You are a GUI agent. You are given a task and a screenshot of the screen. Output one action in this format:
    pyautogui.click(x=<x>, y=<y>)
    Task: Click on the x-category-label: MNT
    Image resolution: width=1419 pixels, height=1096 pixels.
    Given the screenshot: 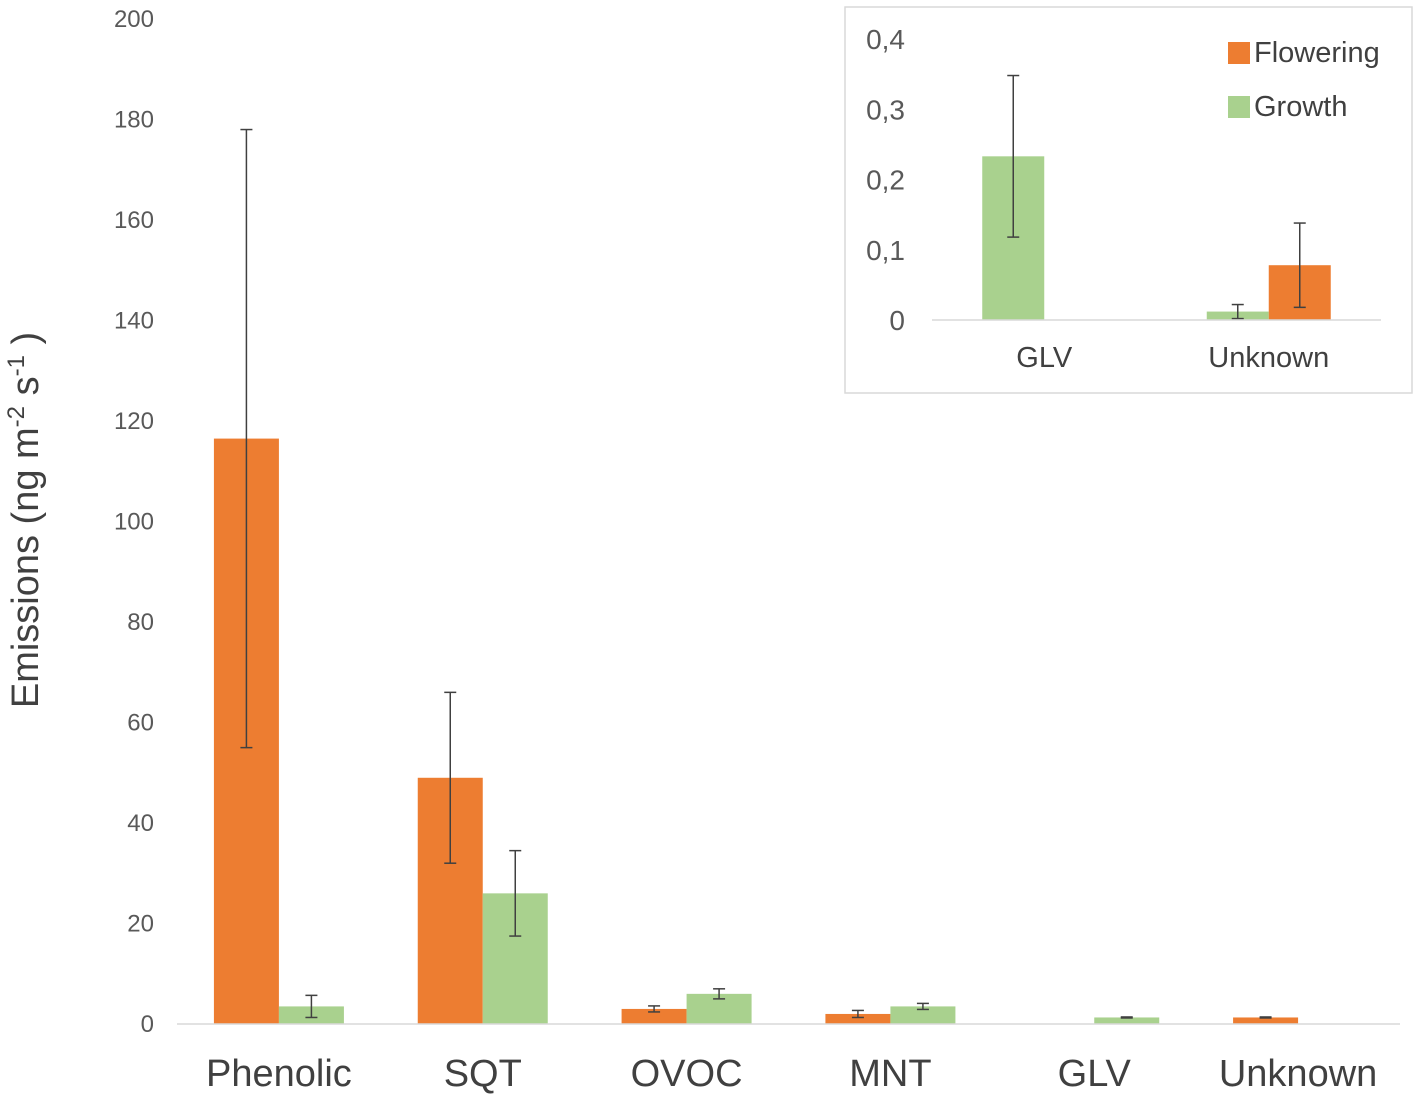 What is the action you would take?
    pyautogui.click(x=890, y=1074)
    